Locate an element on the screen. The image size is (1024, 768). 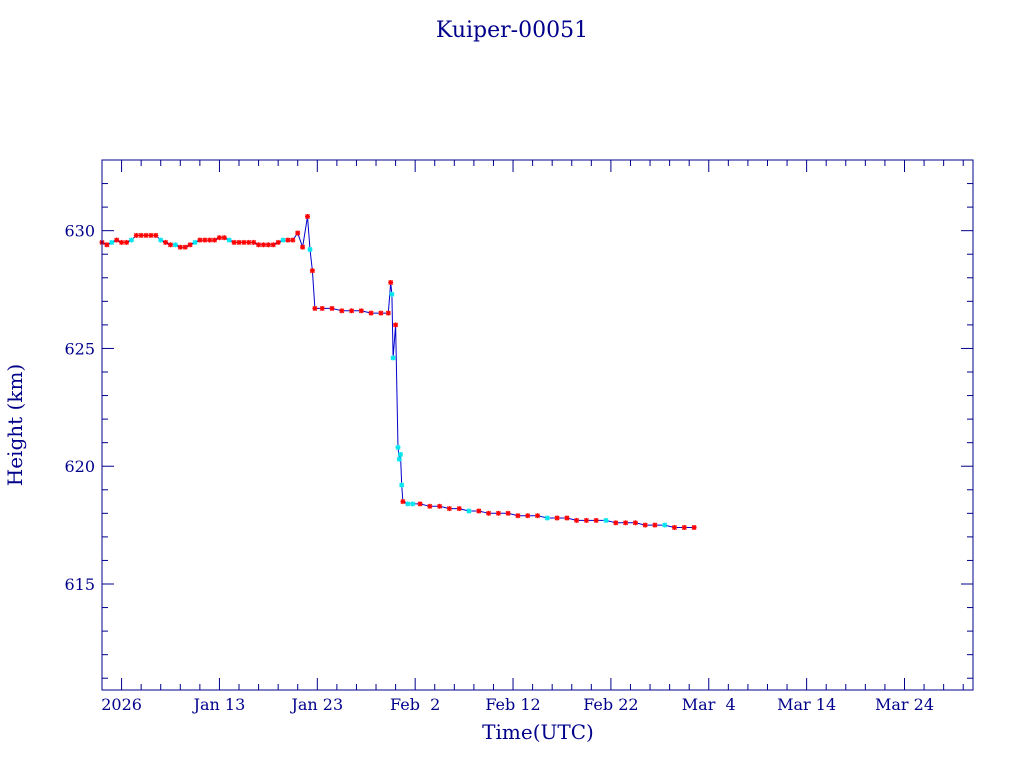
x-tick-label: Feb 2 is located at coordinates (415, 704).